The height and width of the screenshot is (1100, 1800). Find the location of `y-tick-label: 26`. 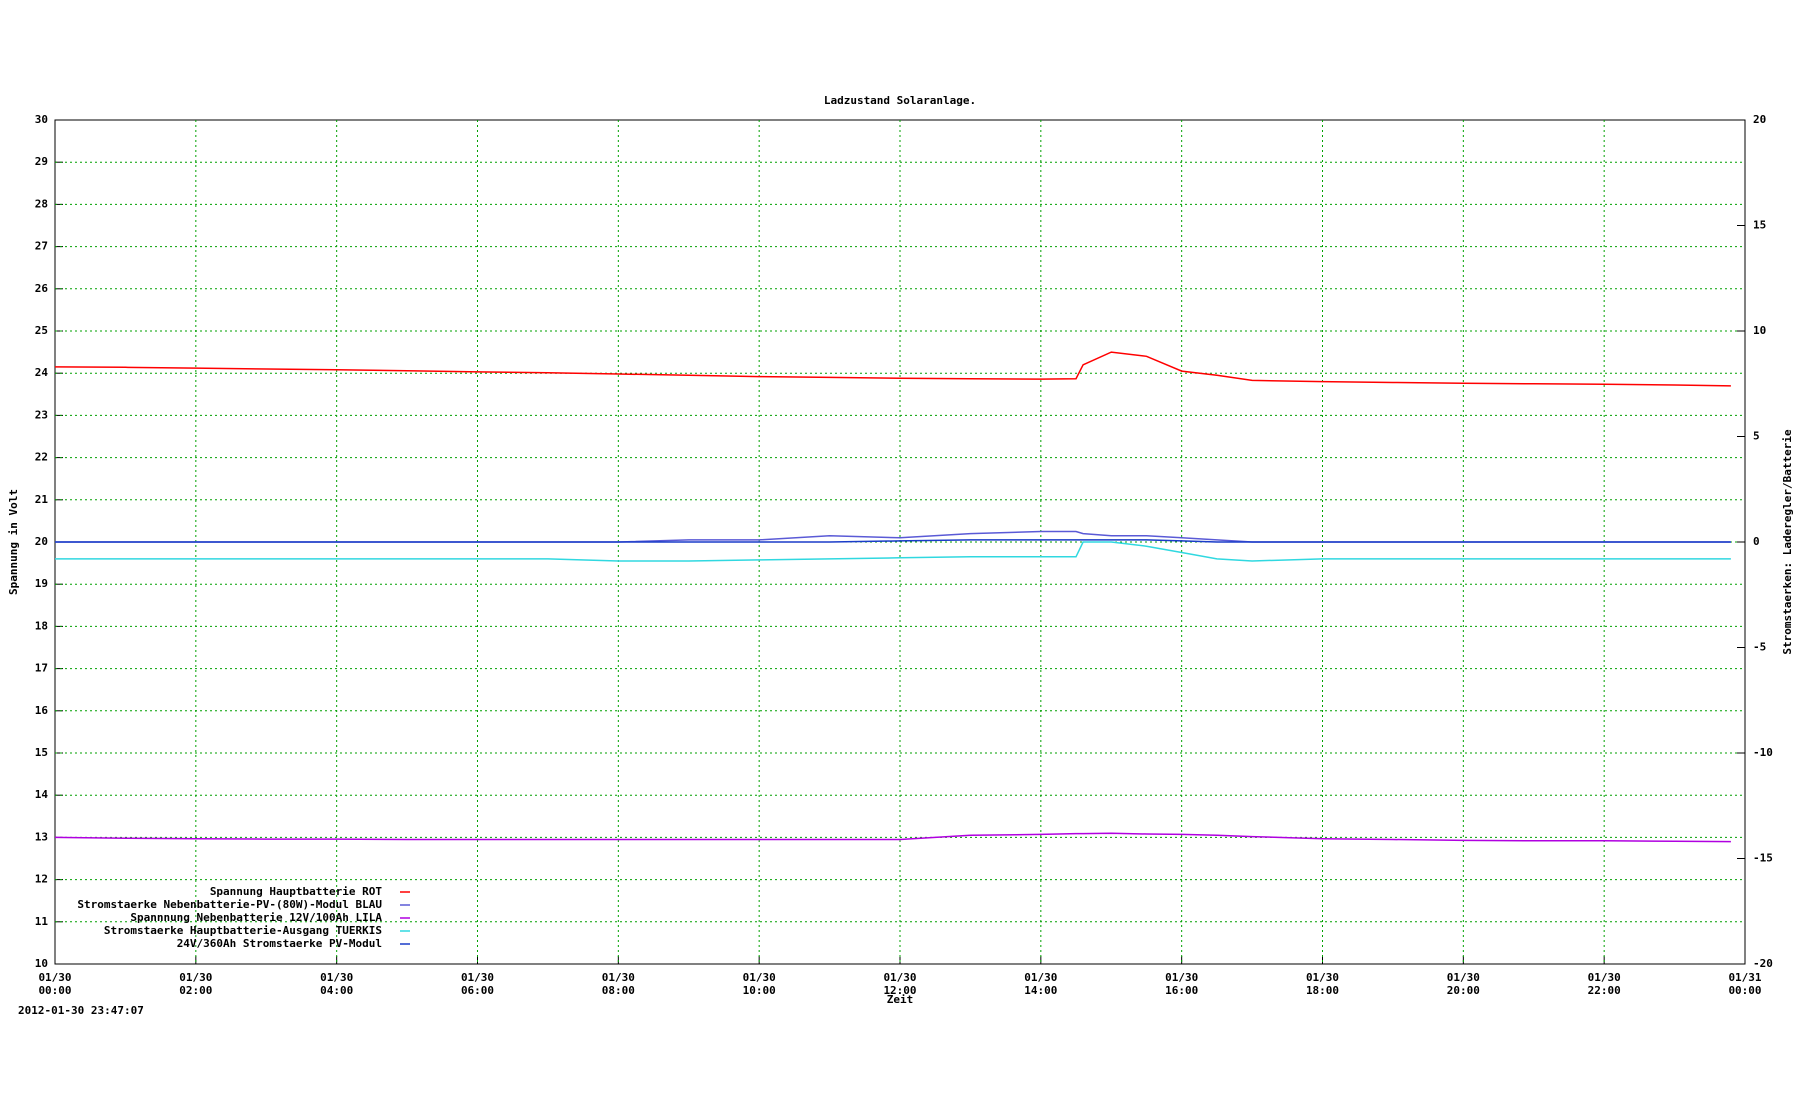

y-tick-label: 26 is located at coordinates (42, 288).